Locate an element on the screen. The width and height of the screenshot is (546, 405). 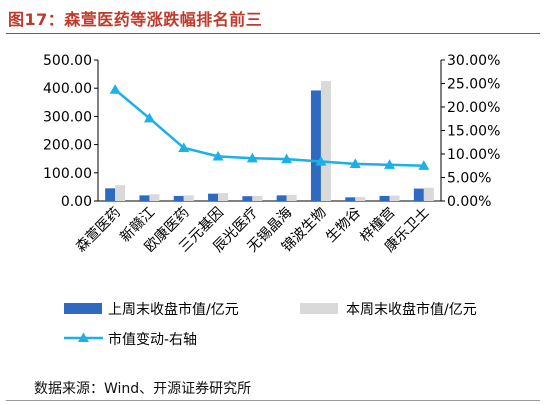
legend-swatch-last-week is located at coordinates (83, 308).